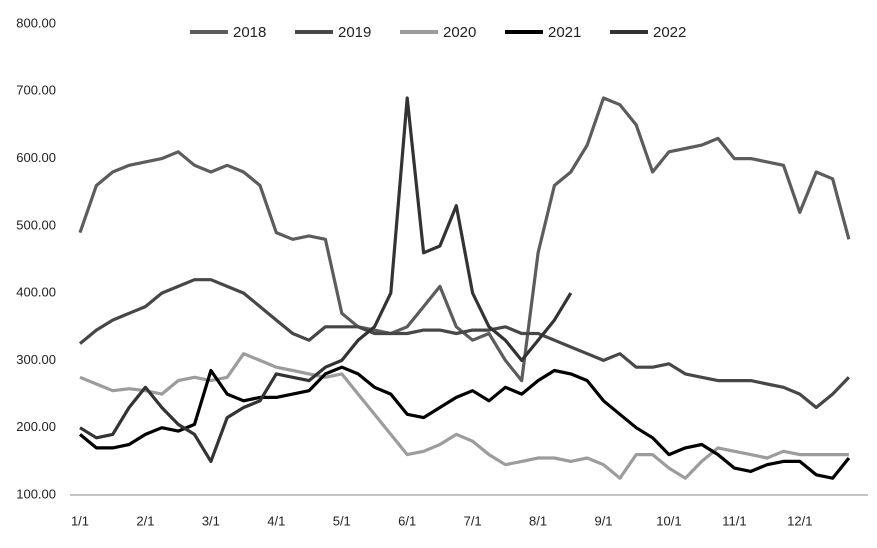 This screenshot has width=877, height=548. I want to click on x-tick-label: 10/1, so click(668, 520).